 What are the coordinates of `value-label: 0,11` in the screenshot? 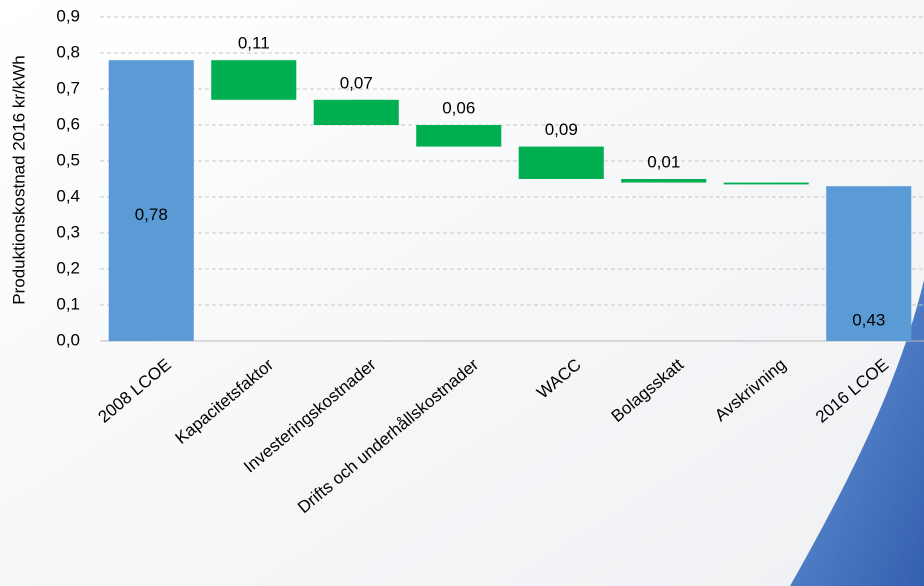 It's located at (254, 43).